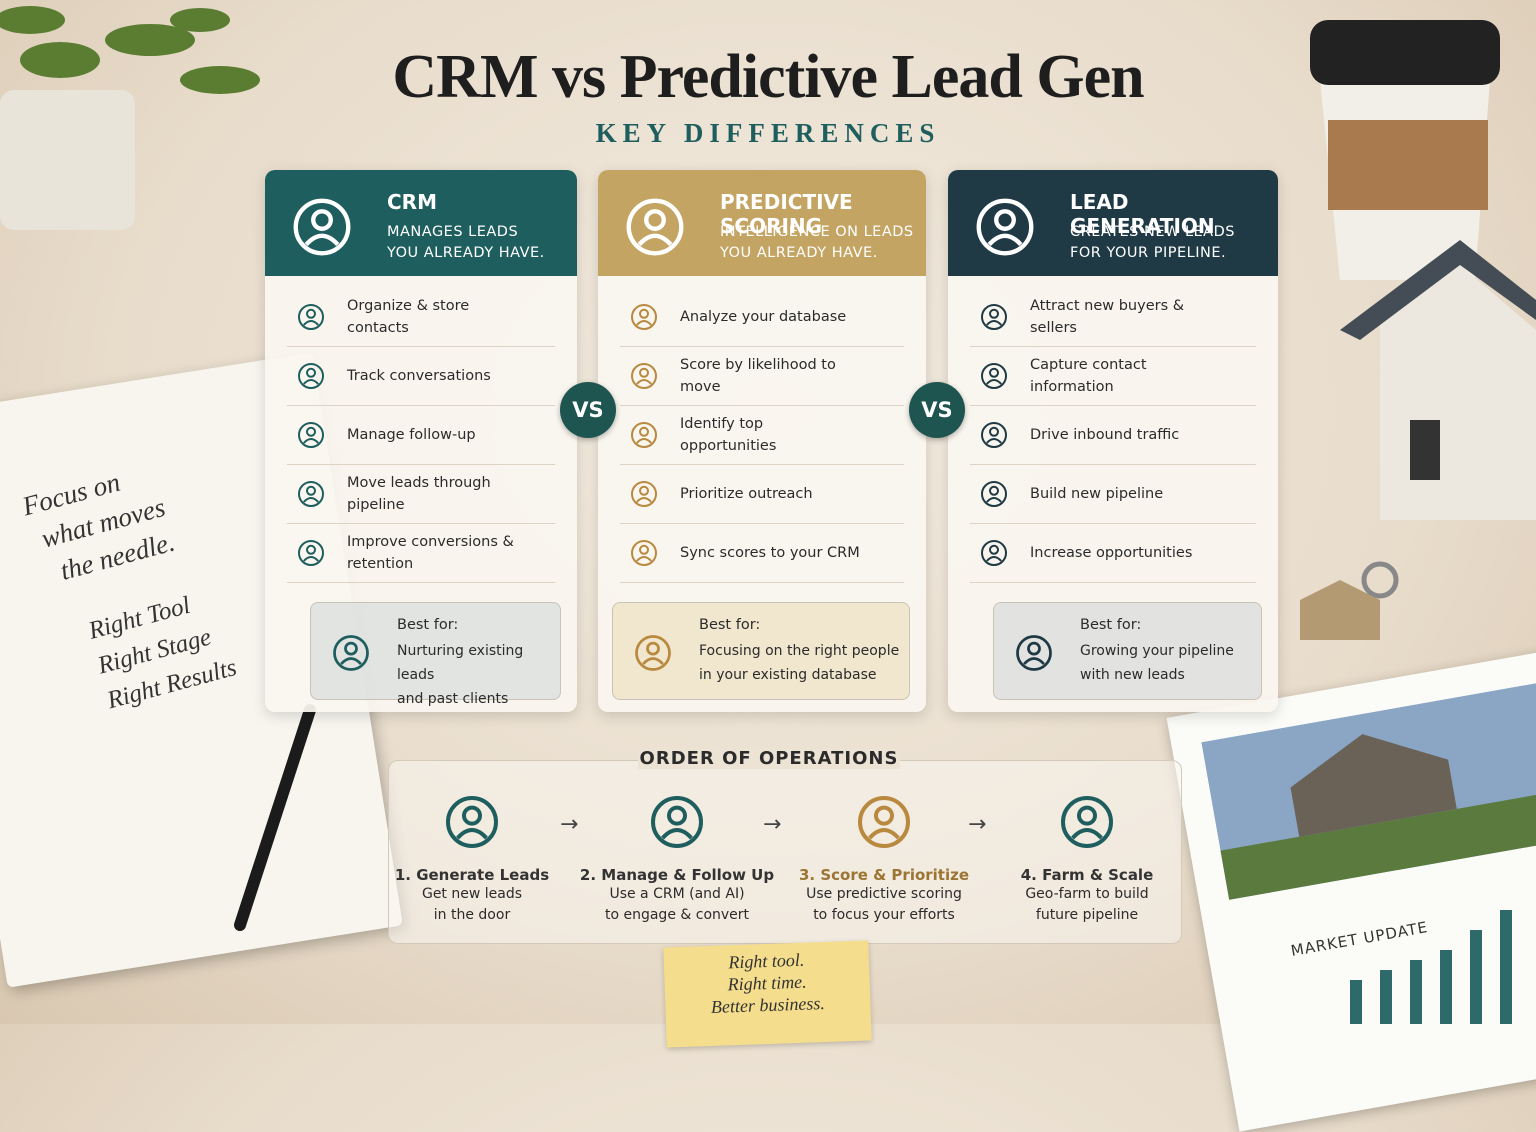 Image resolution: width=1536 pixels, height=1132 pixels. Describe the element at coordinates (472, 894) in the screenshot. I see `step-text: Get new leads` at that location.